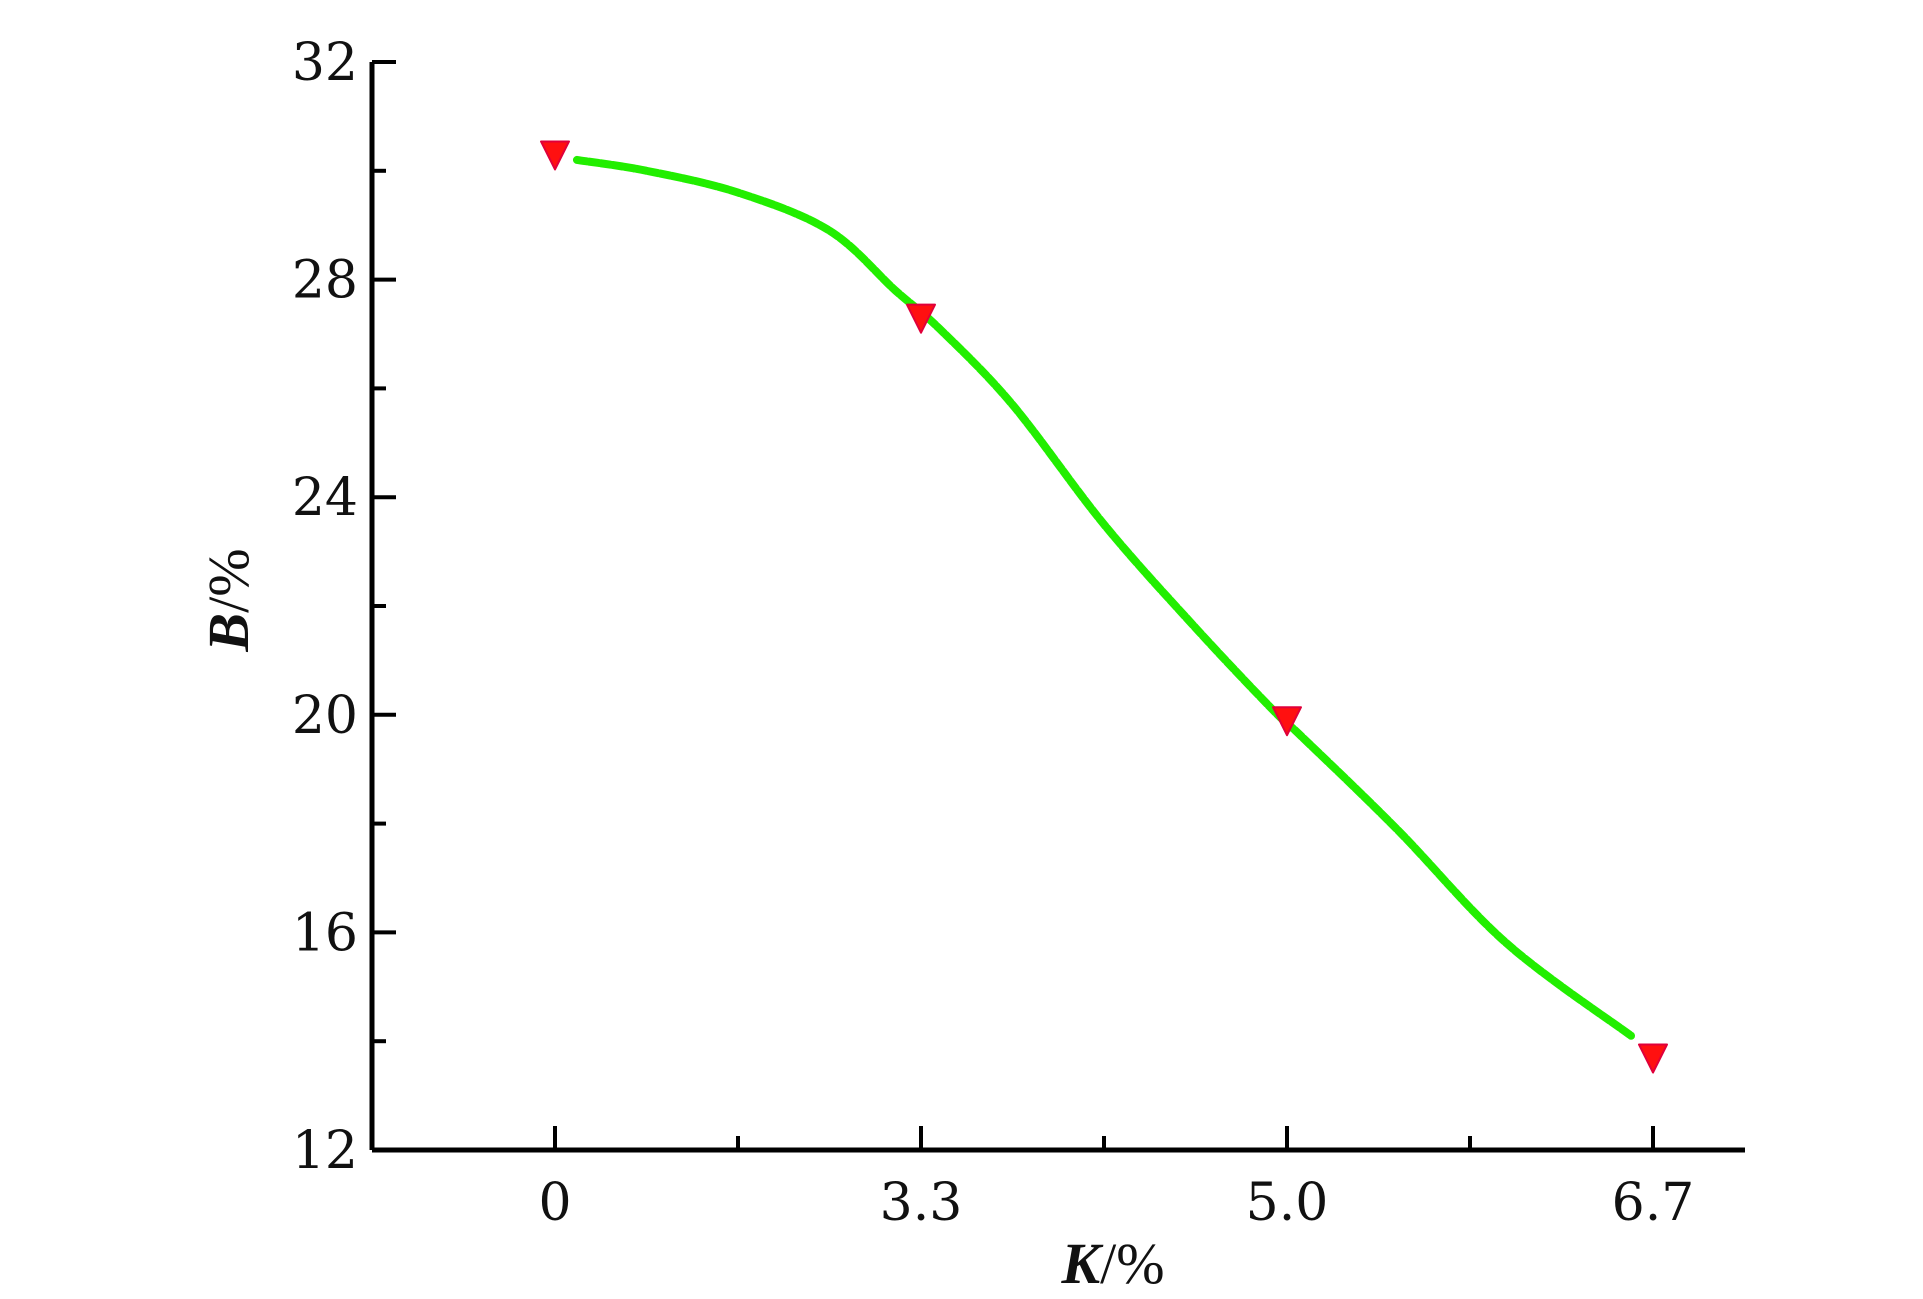 Image resolution: width=1923 pixels, height=1299 pixels. What do you see at coordinates (228, 600) in the screenshot?
I see `y-axis-title: B/%` at bounding box center [228, 600].